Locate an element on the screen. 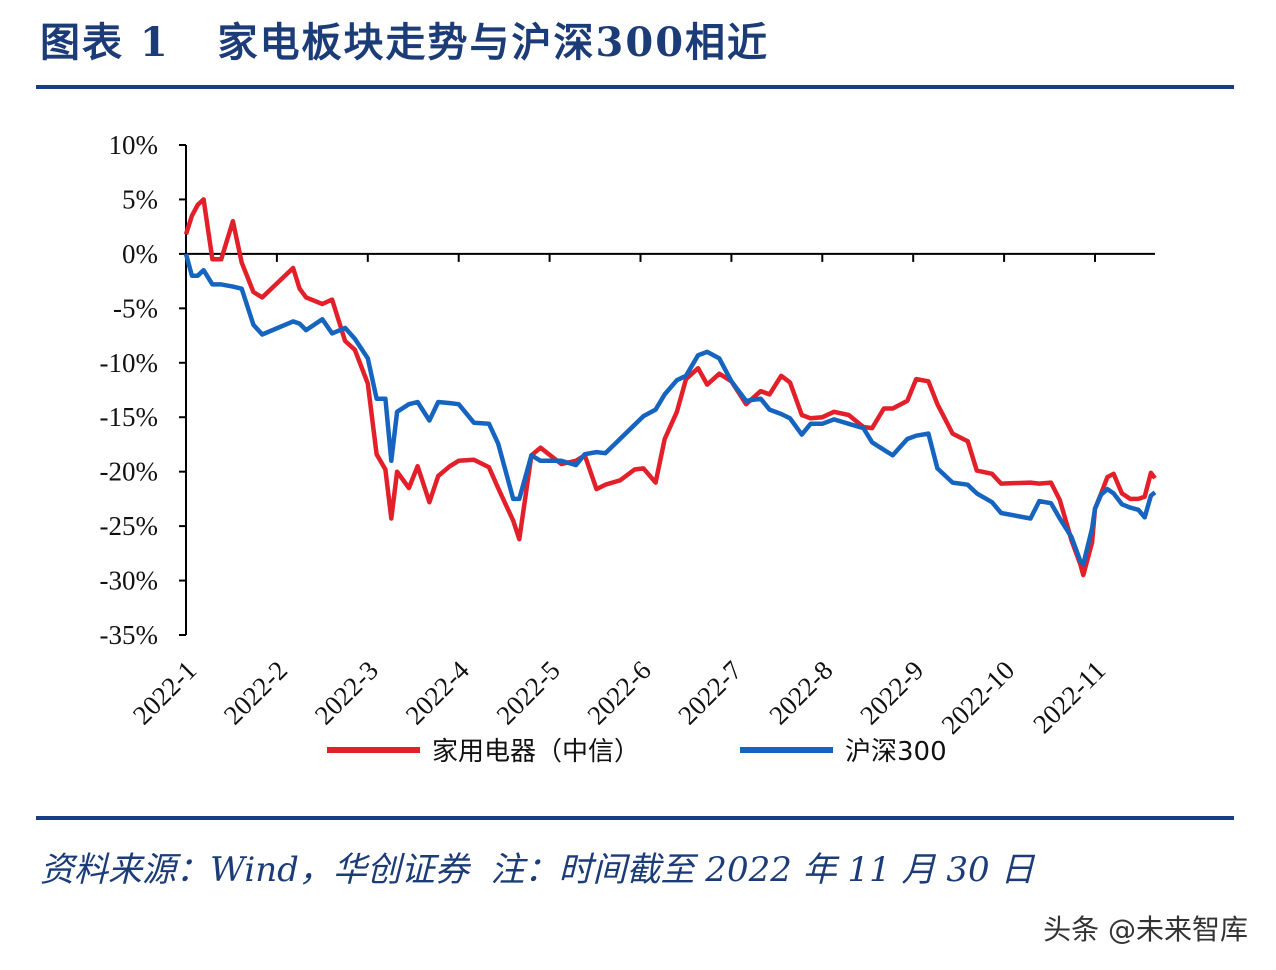  y-tick-label: 10% is located at coordinates (134, 145).